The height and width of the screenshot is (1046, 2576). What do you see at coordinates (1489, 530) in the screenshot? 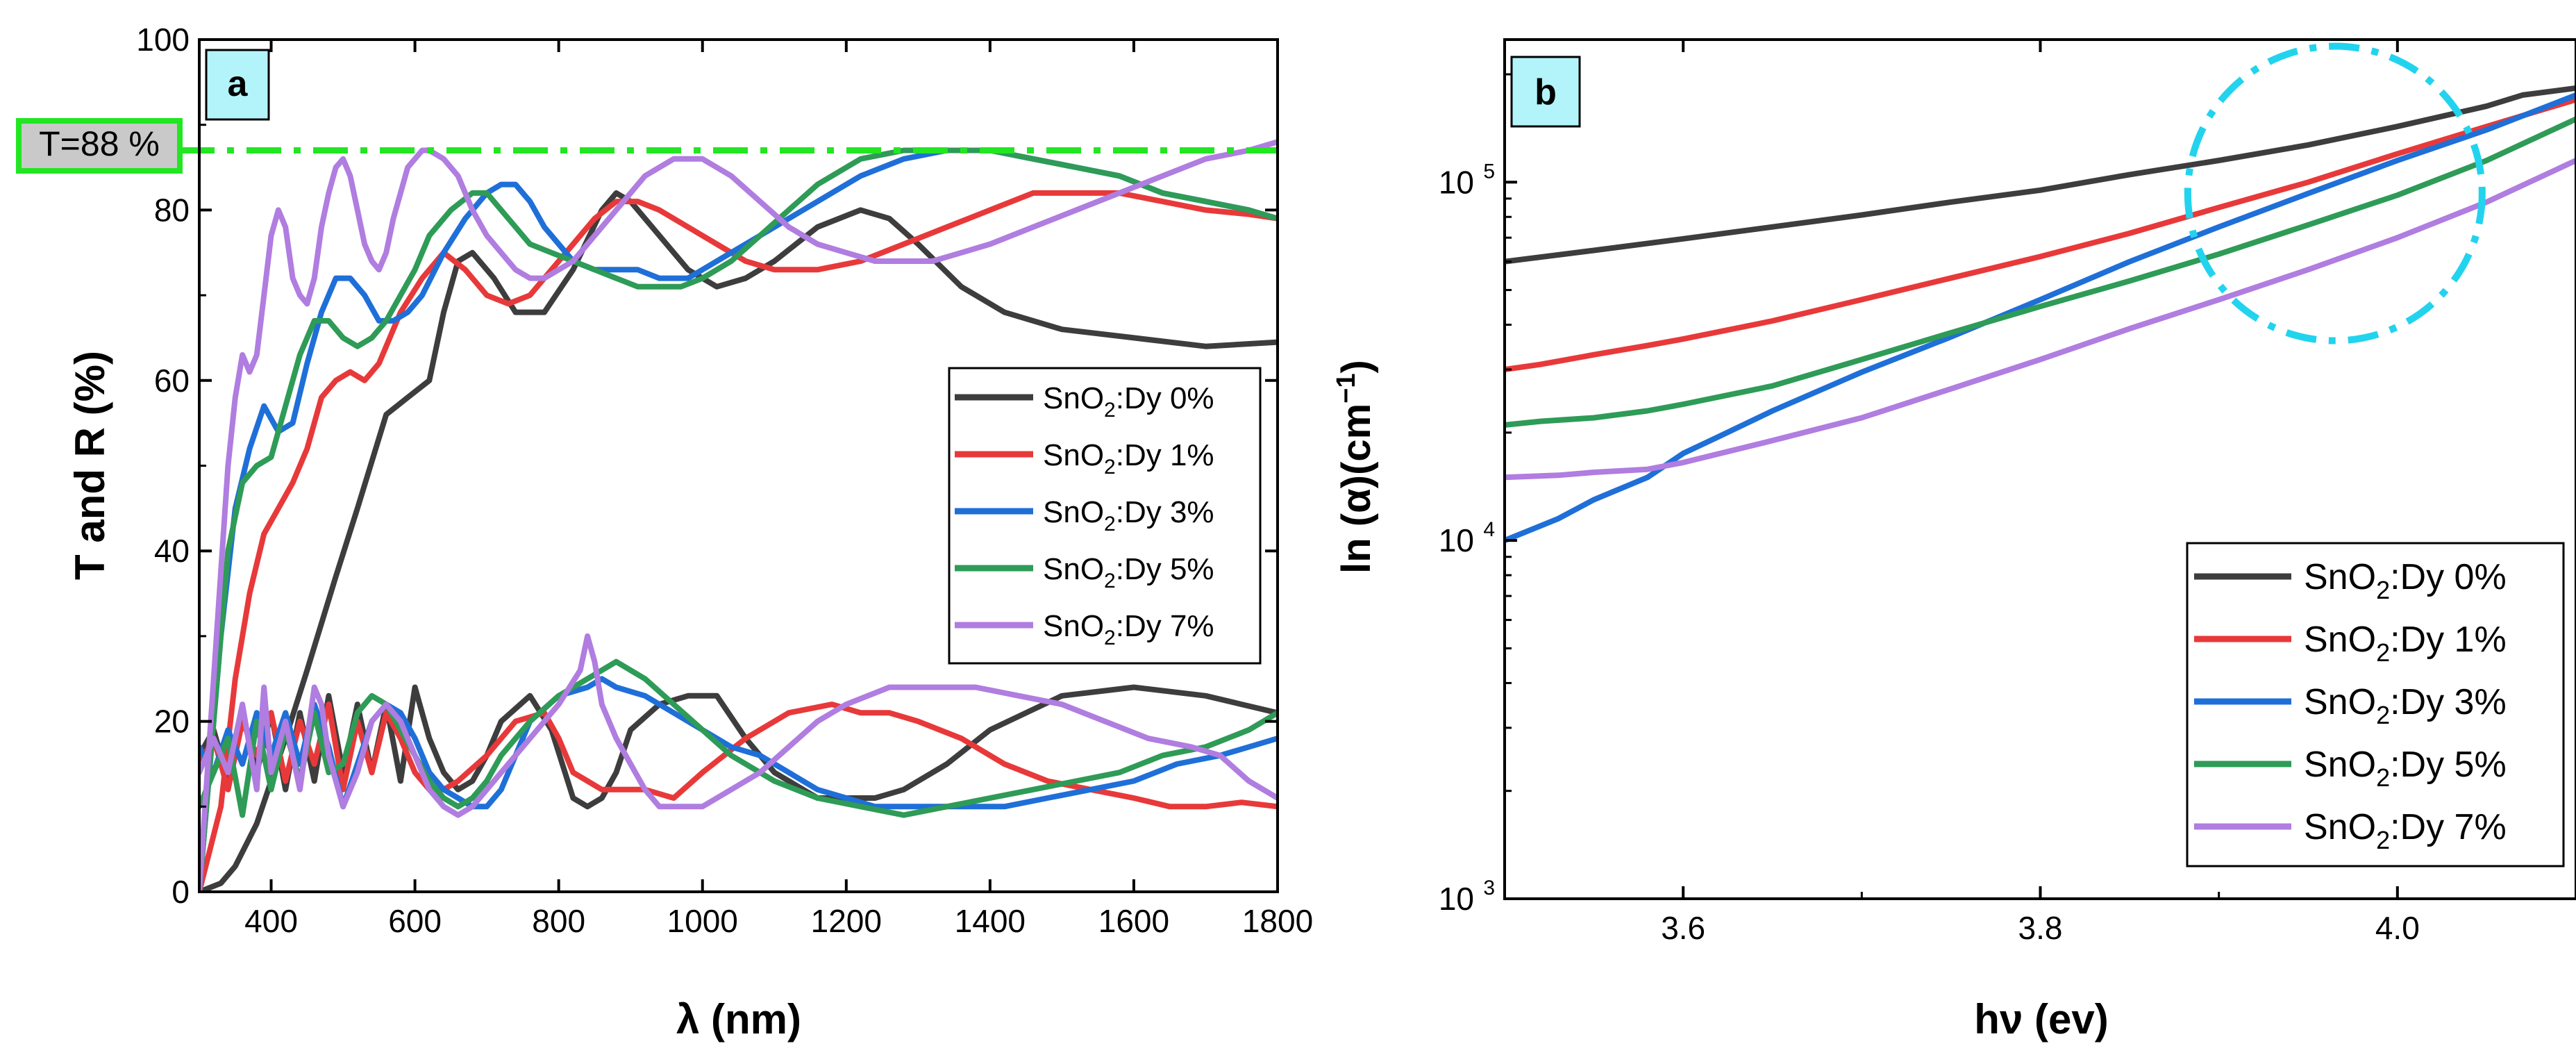
I see `y-tick-exponent-b: 4` at bounding box center [1489, 530].